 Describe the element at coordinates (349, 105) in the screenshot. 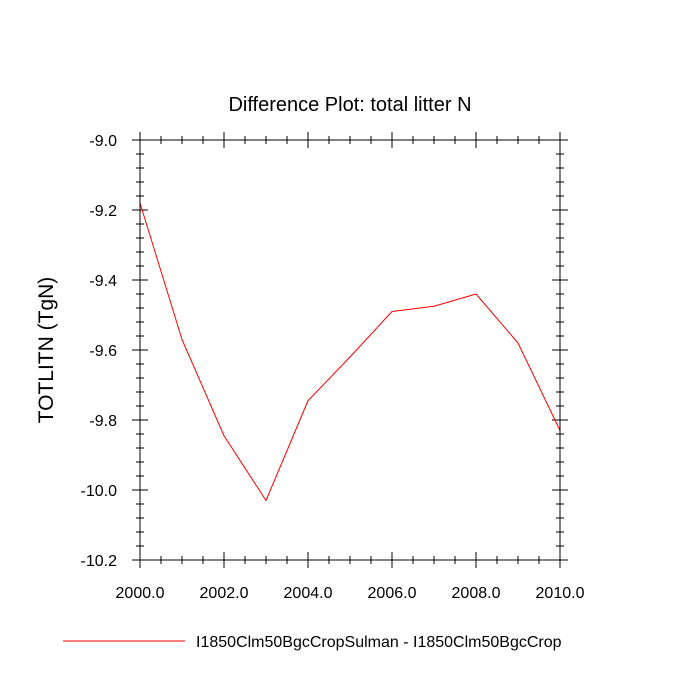

I see `chart-title: Difference Plot: total litter N` at that location.